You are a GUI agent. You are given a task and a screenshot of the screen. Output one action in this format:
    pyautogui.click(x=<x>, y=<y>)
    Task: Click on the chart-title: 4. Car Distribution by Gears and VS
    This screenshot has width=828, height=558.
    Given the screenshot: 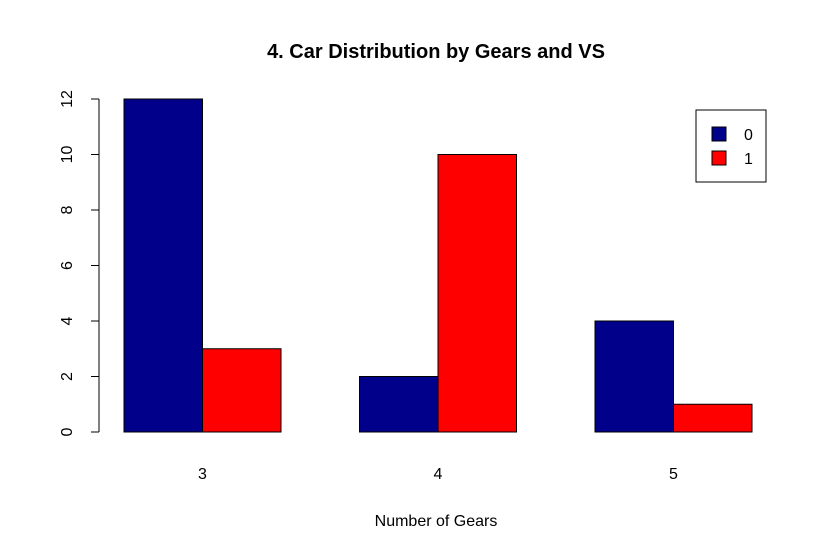 What is the action you would take?
    pyautogui.click(x=436, y=52)
    